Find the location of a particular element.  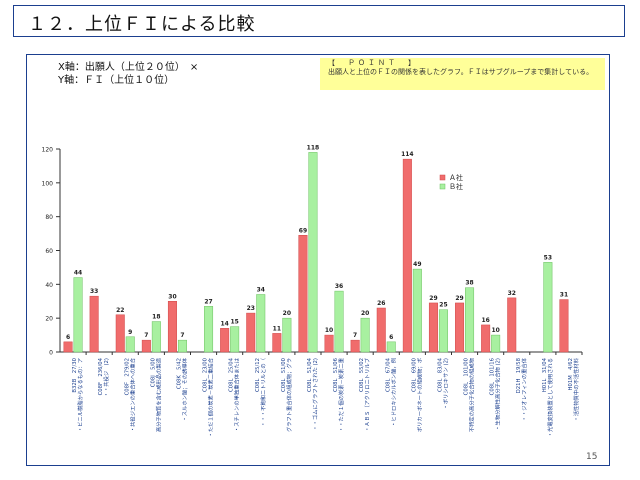

category-desc: ・・・不飽和ニトリルとの（ is located at coordinates (263, 392).